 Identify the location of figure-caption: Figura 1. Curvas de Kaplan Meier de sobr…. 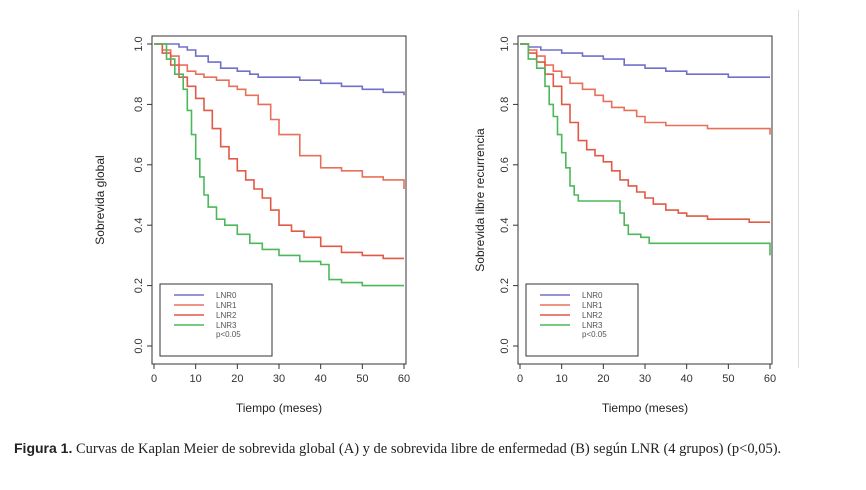
(435, 448).